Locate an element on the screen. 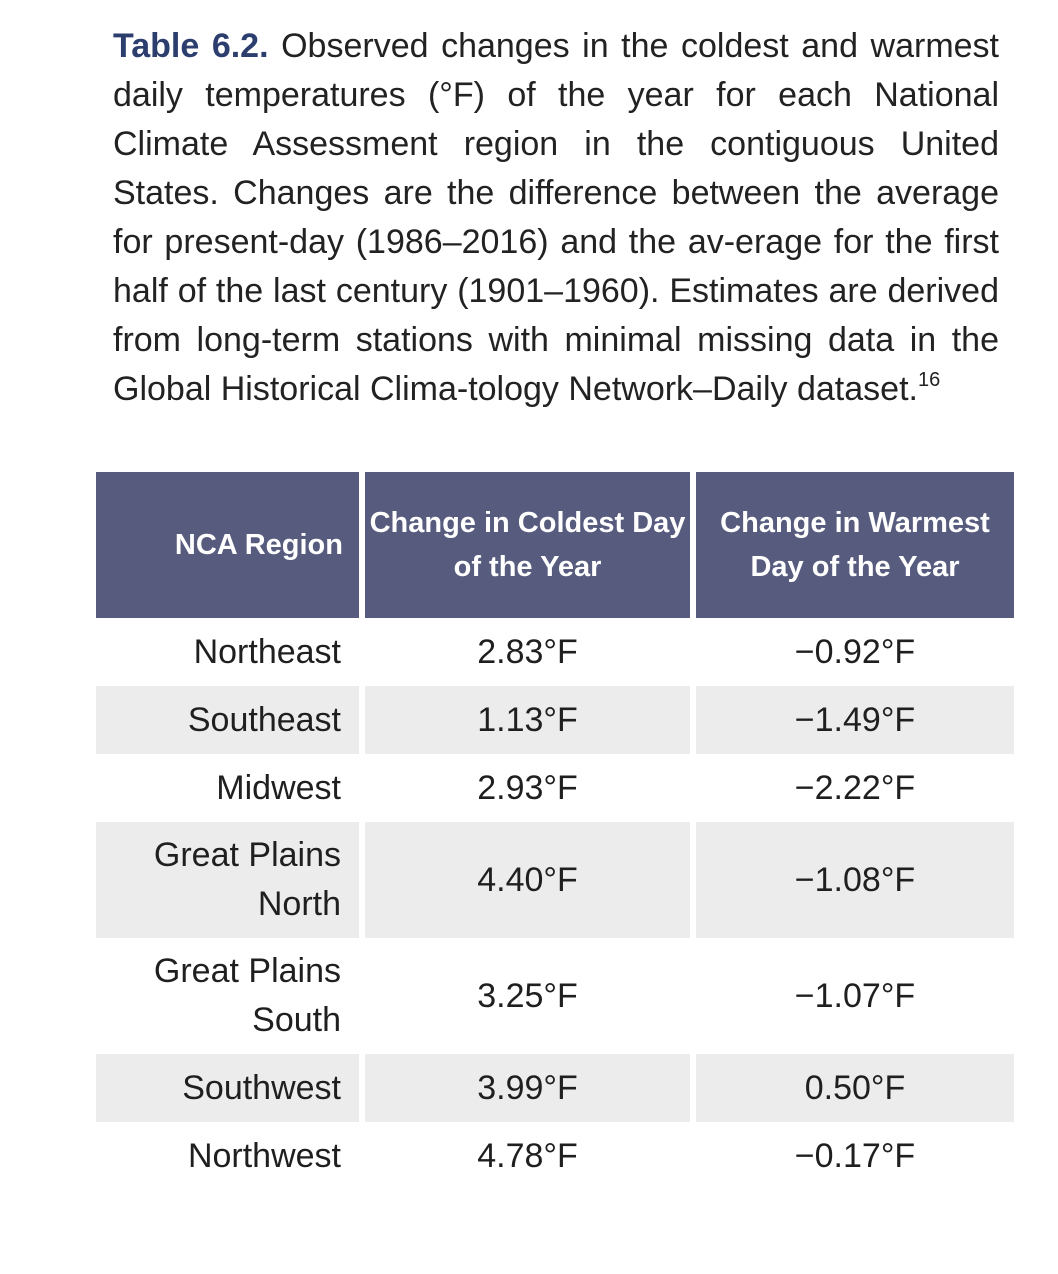  warmest-change-cell: 0.50°F is located at coordinates (855, 1088).